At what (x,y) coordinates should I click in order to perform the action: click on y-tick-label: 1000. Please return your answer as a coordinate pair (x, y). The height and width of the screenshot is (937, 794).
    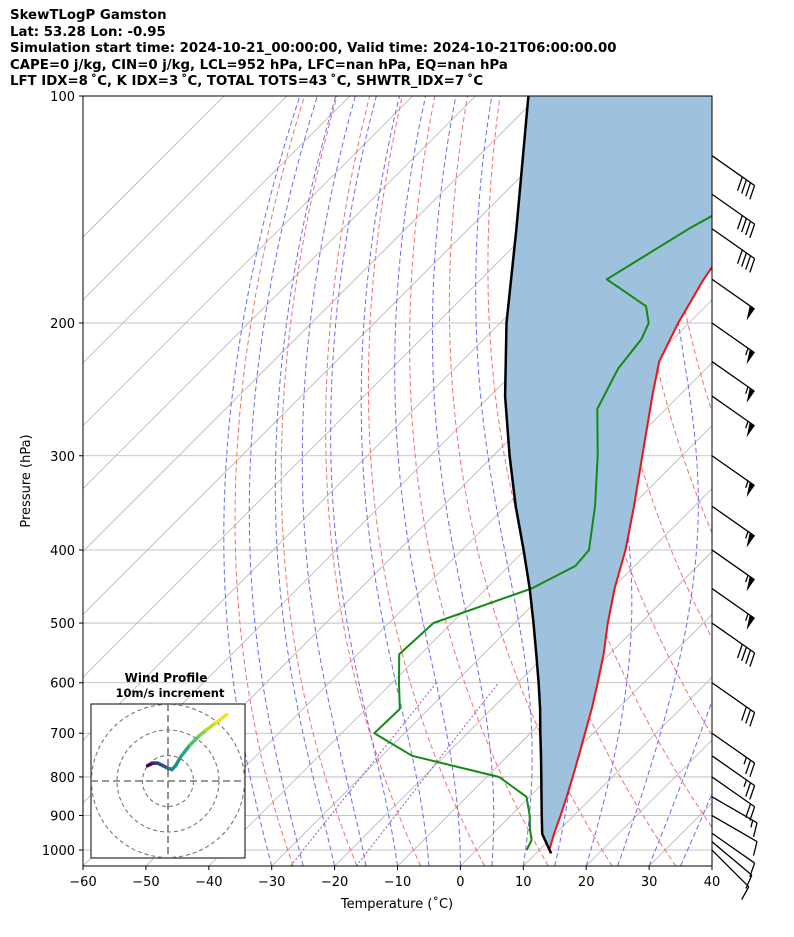
    Looking at the image, I should click on (58, 851).